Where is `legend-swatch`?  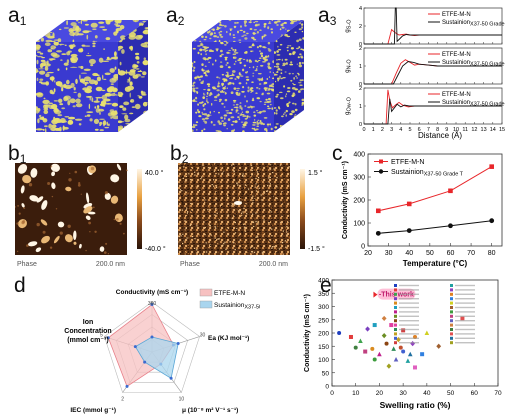
legend-swatch is located at coordinates (451, 312).